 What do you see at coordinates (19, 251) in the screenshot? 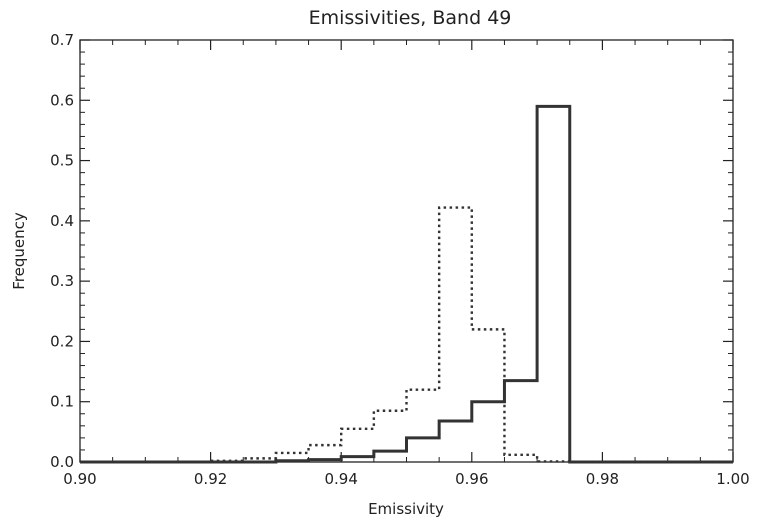
I see `y-axis-label: Frequency` at bounding box center [19, 251].